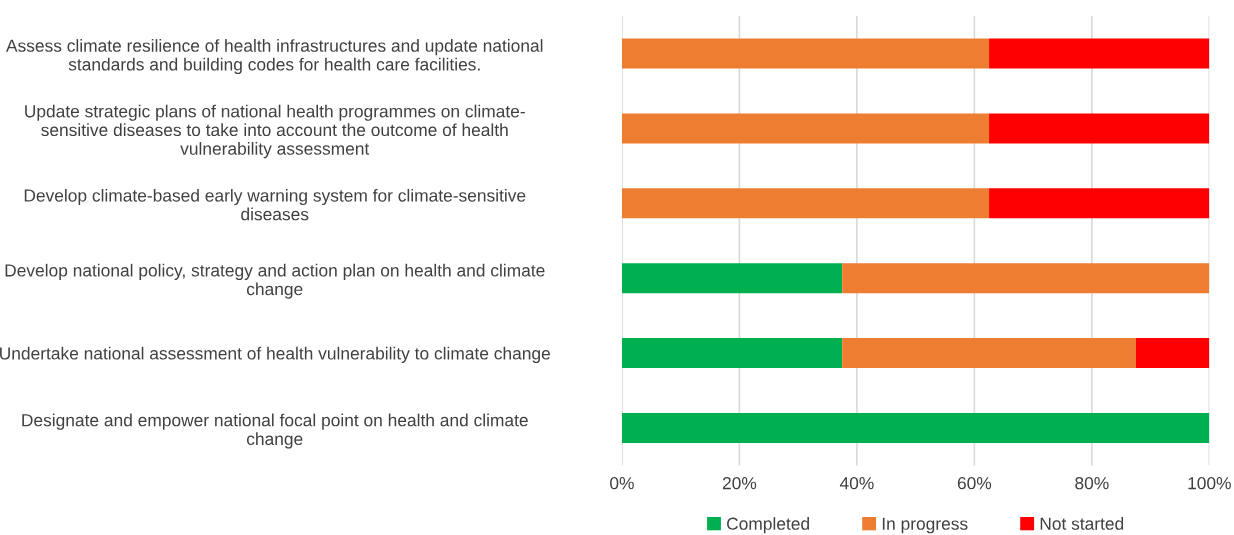  What do you see at coordinates (925, 525) in the screenshot?
I see `legend-label: In progress` at bounding box center [925, 525].